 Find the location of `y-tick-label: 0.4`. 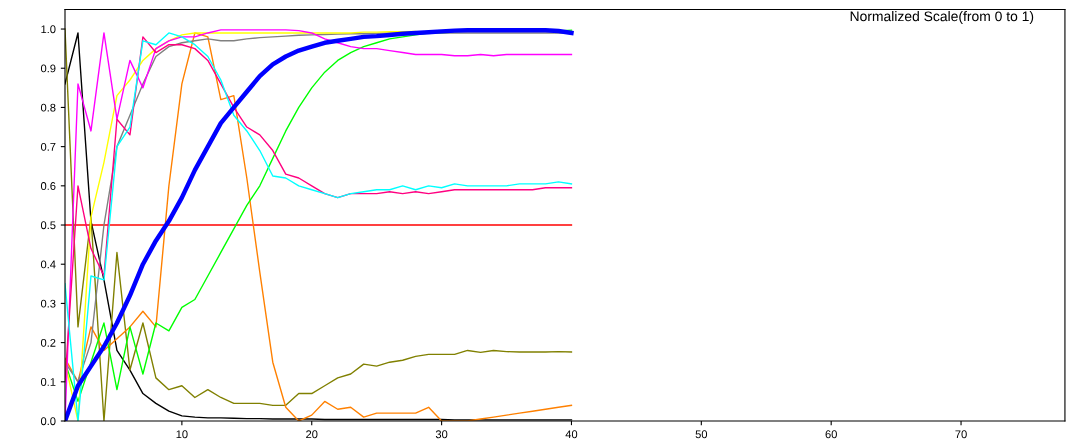

y-tick-label: 0.4 is located at coordinates (48, 264).